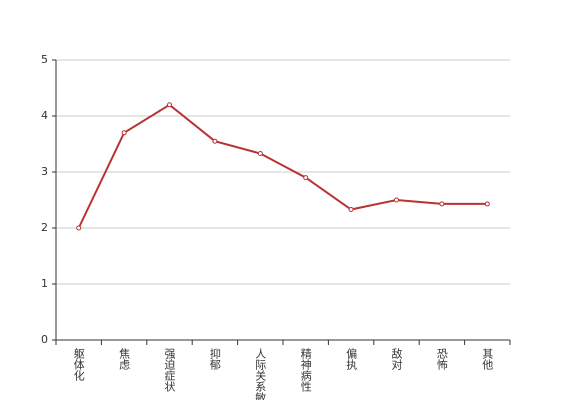  I want to click on x-tick-label: 恐怖, so click(441, 359).